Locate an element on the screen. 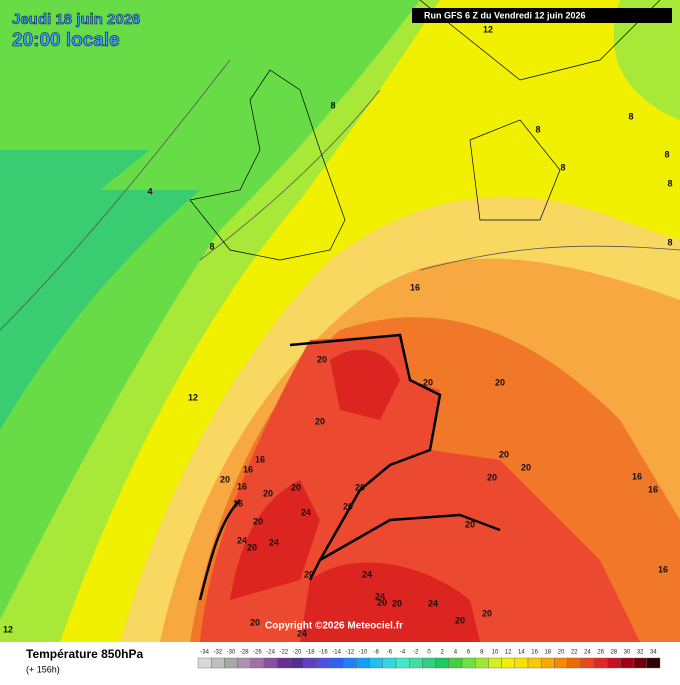 This screenshot has height=685, width=680. legend-tick-label: -30 is located at coordinates (231, 653).